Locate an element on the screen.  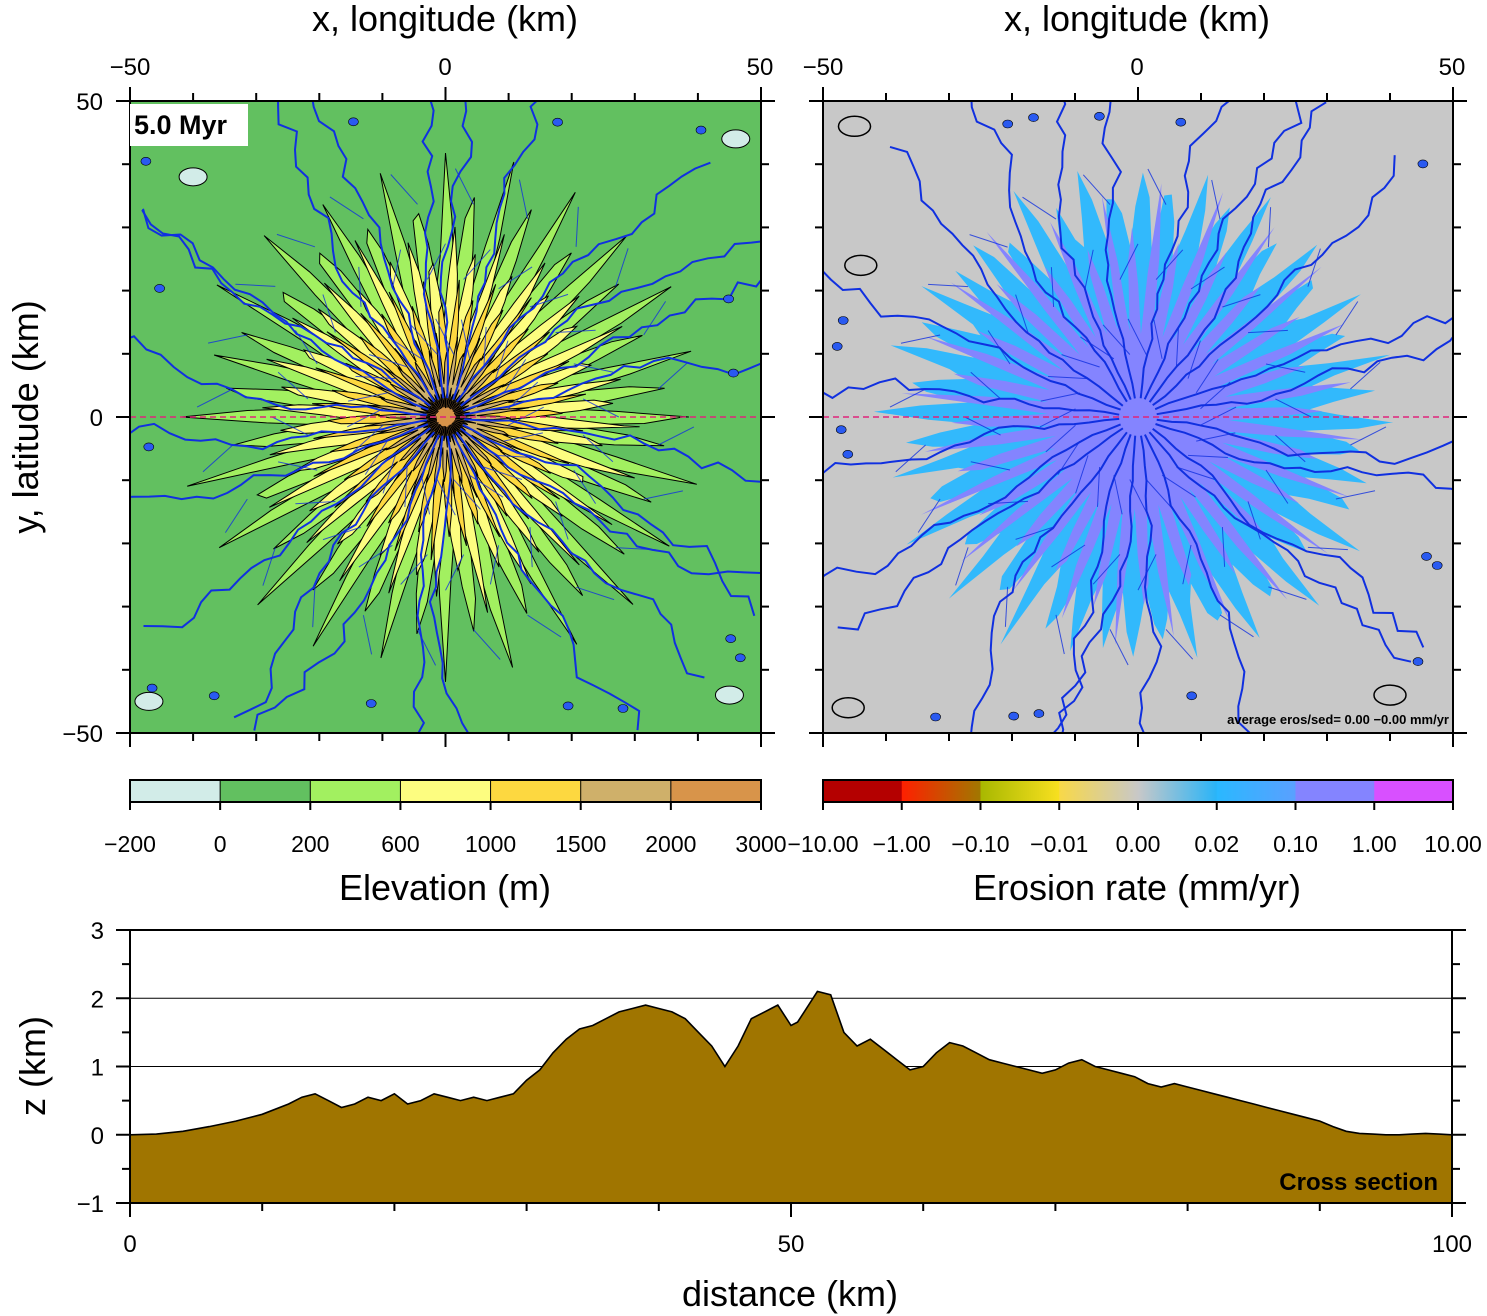
elevation-map-xtick: 50 is located at coordinates (760, 67).